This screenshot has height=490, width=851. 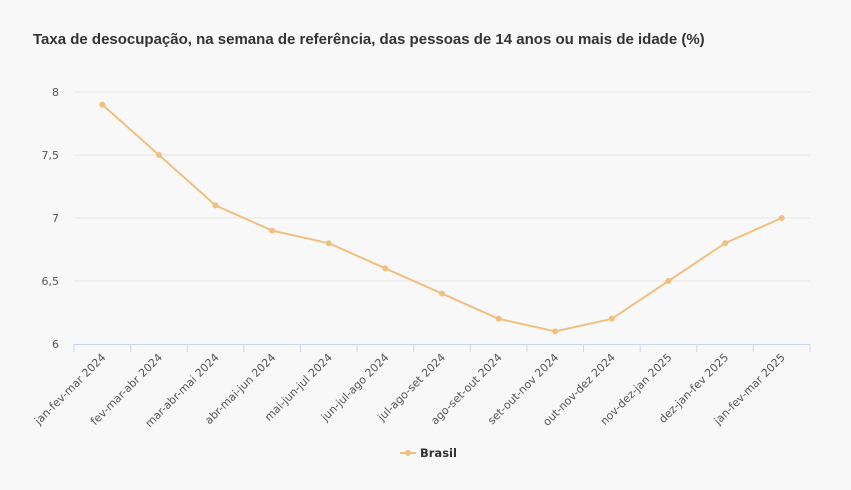 What do you see at coordinates (438, 453) in the screenshot?
I see `legend-label: Brasil` at bounding box center [438, 453].